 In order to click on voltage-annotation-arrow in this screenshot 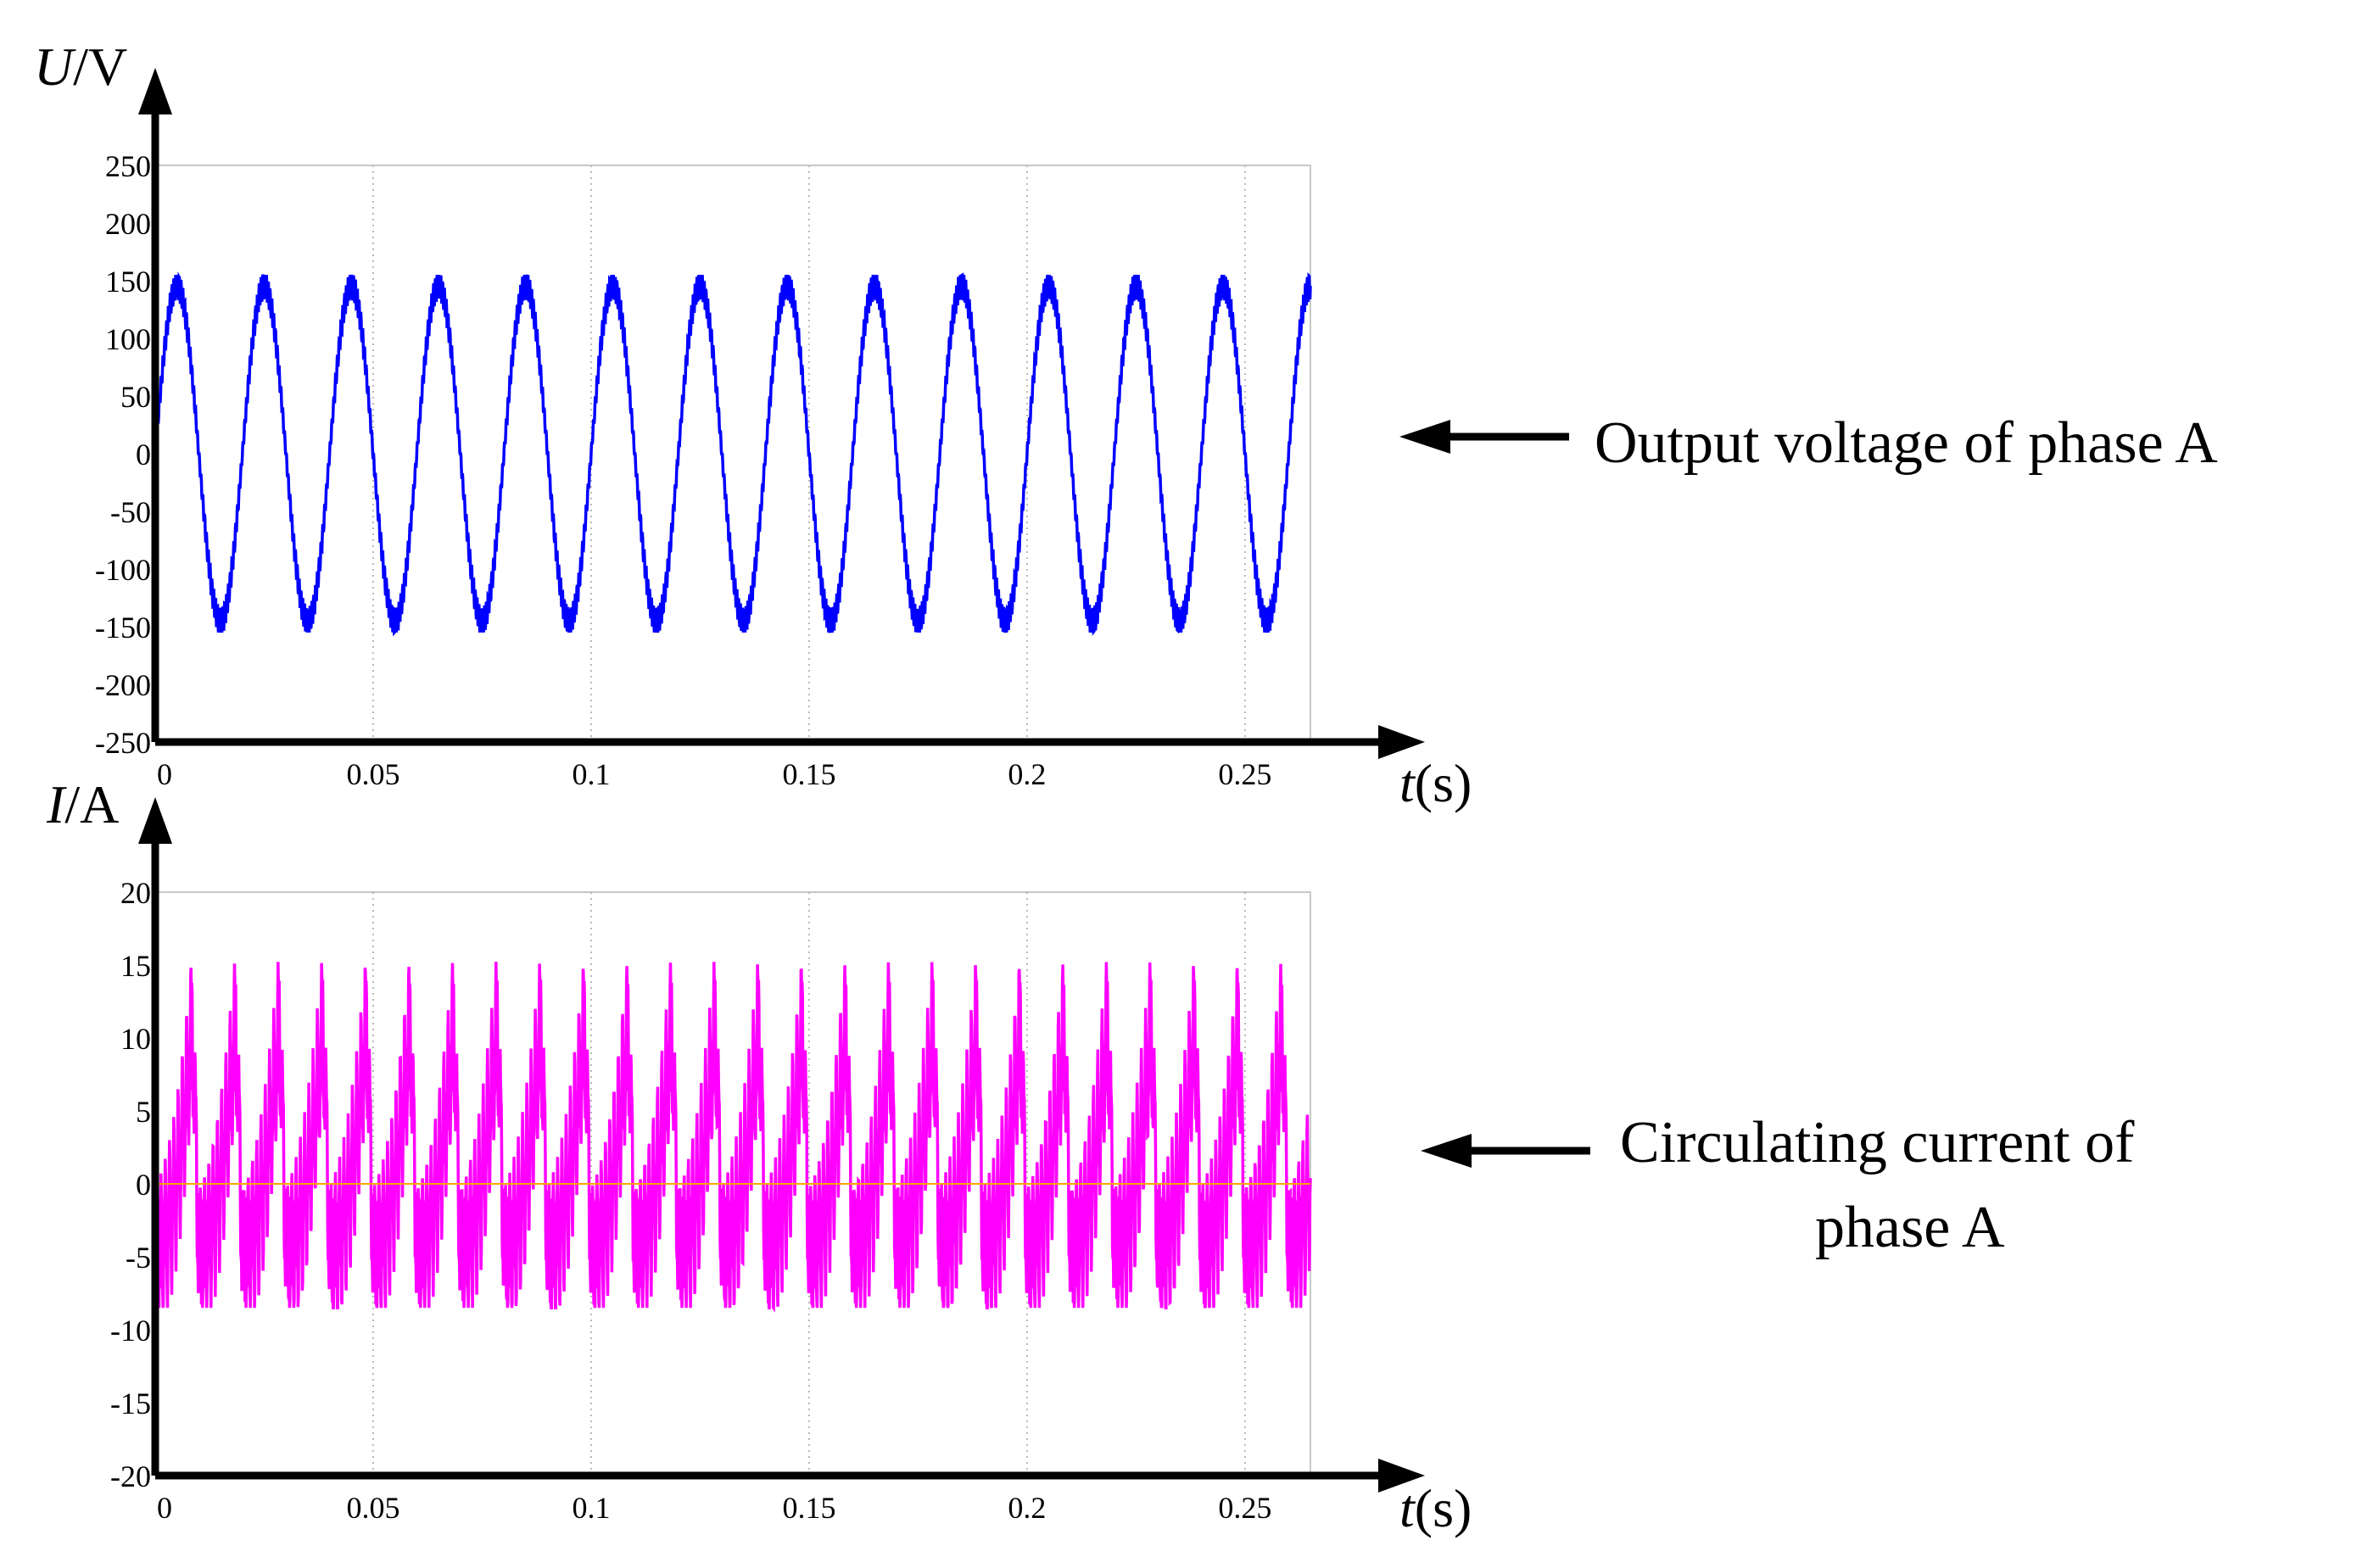, I will do `click(1484, 437)`.